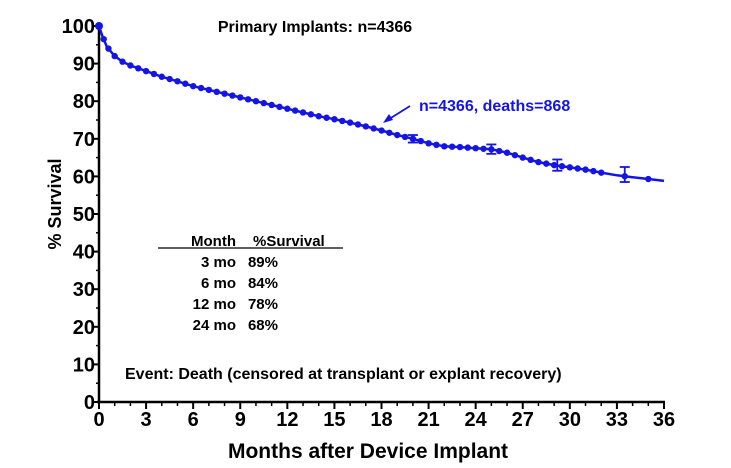 The height and width of the screenshot is (468, 731). What do you see at coordinates (84, 65) in the screenshot?
I see `y-tick-label: 90` at bounding box center [84, 65].